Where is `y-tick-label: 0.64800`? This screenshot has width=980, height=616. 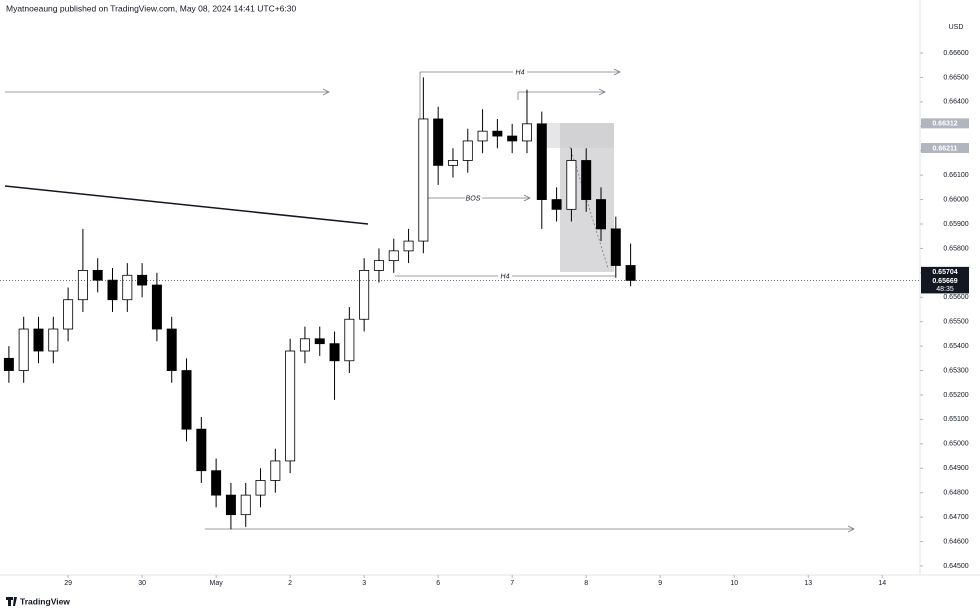
y-tick-label: 0.64800 is located at coordinates (955, 493).